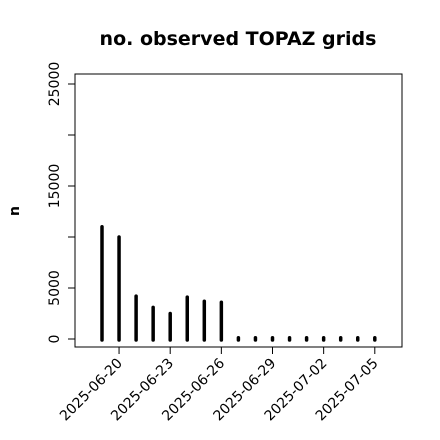 This screenshot has width=440, height=440. Describe the element at coordinates (55, 84) in the screenshot. I see `y-tick-label: 25000` at that location.